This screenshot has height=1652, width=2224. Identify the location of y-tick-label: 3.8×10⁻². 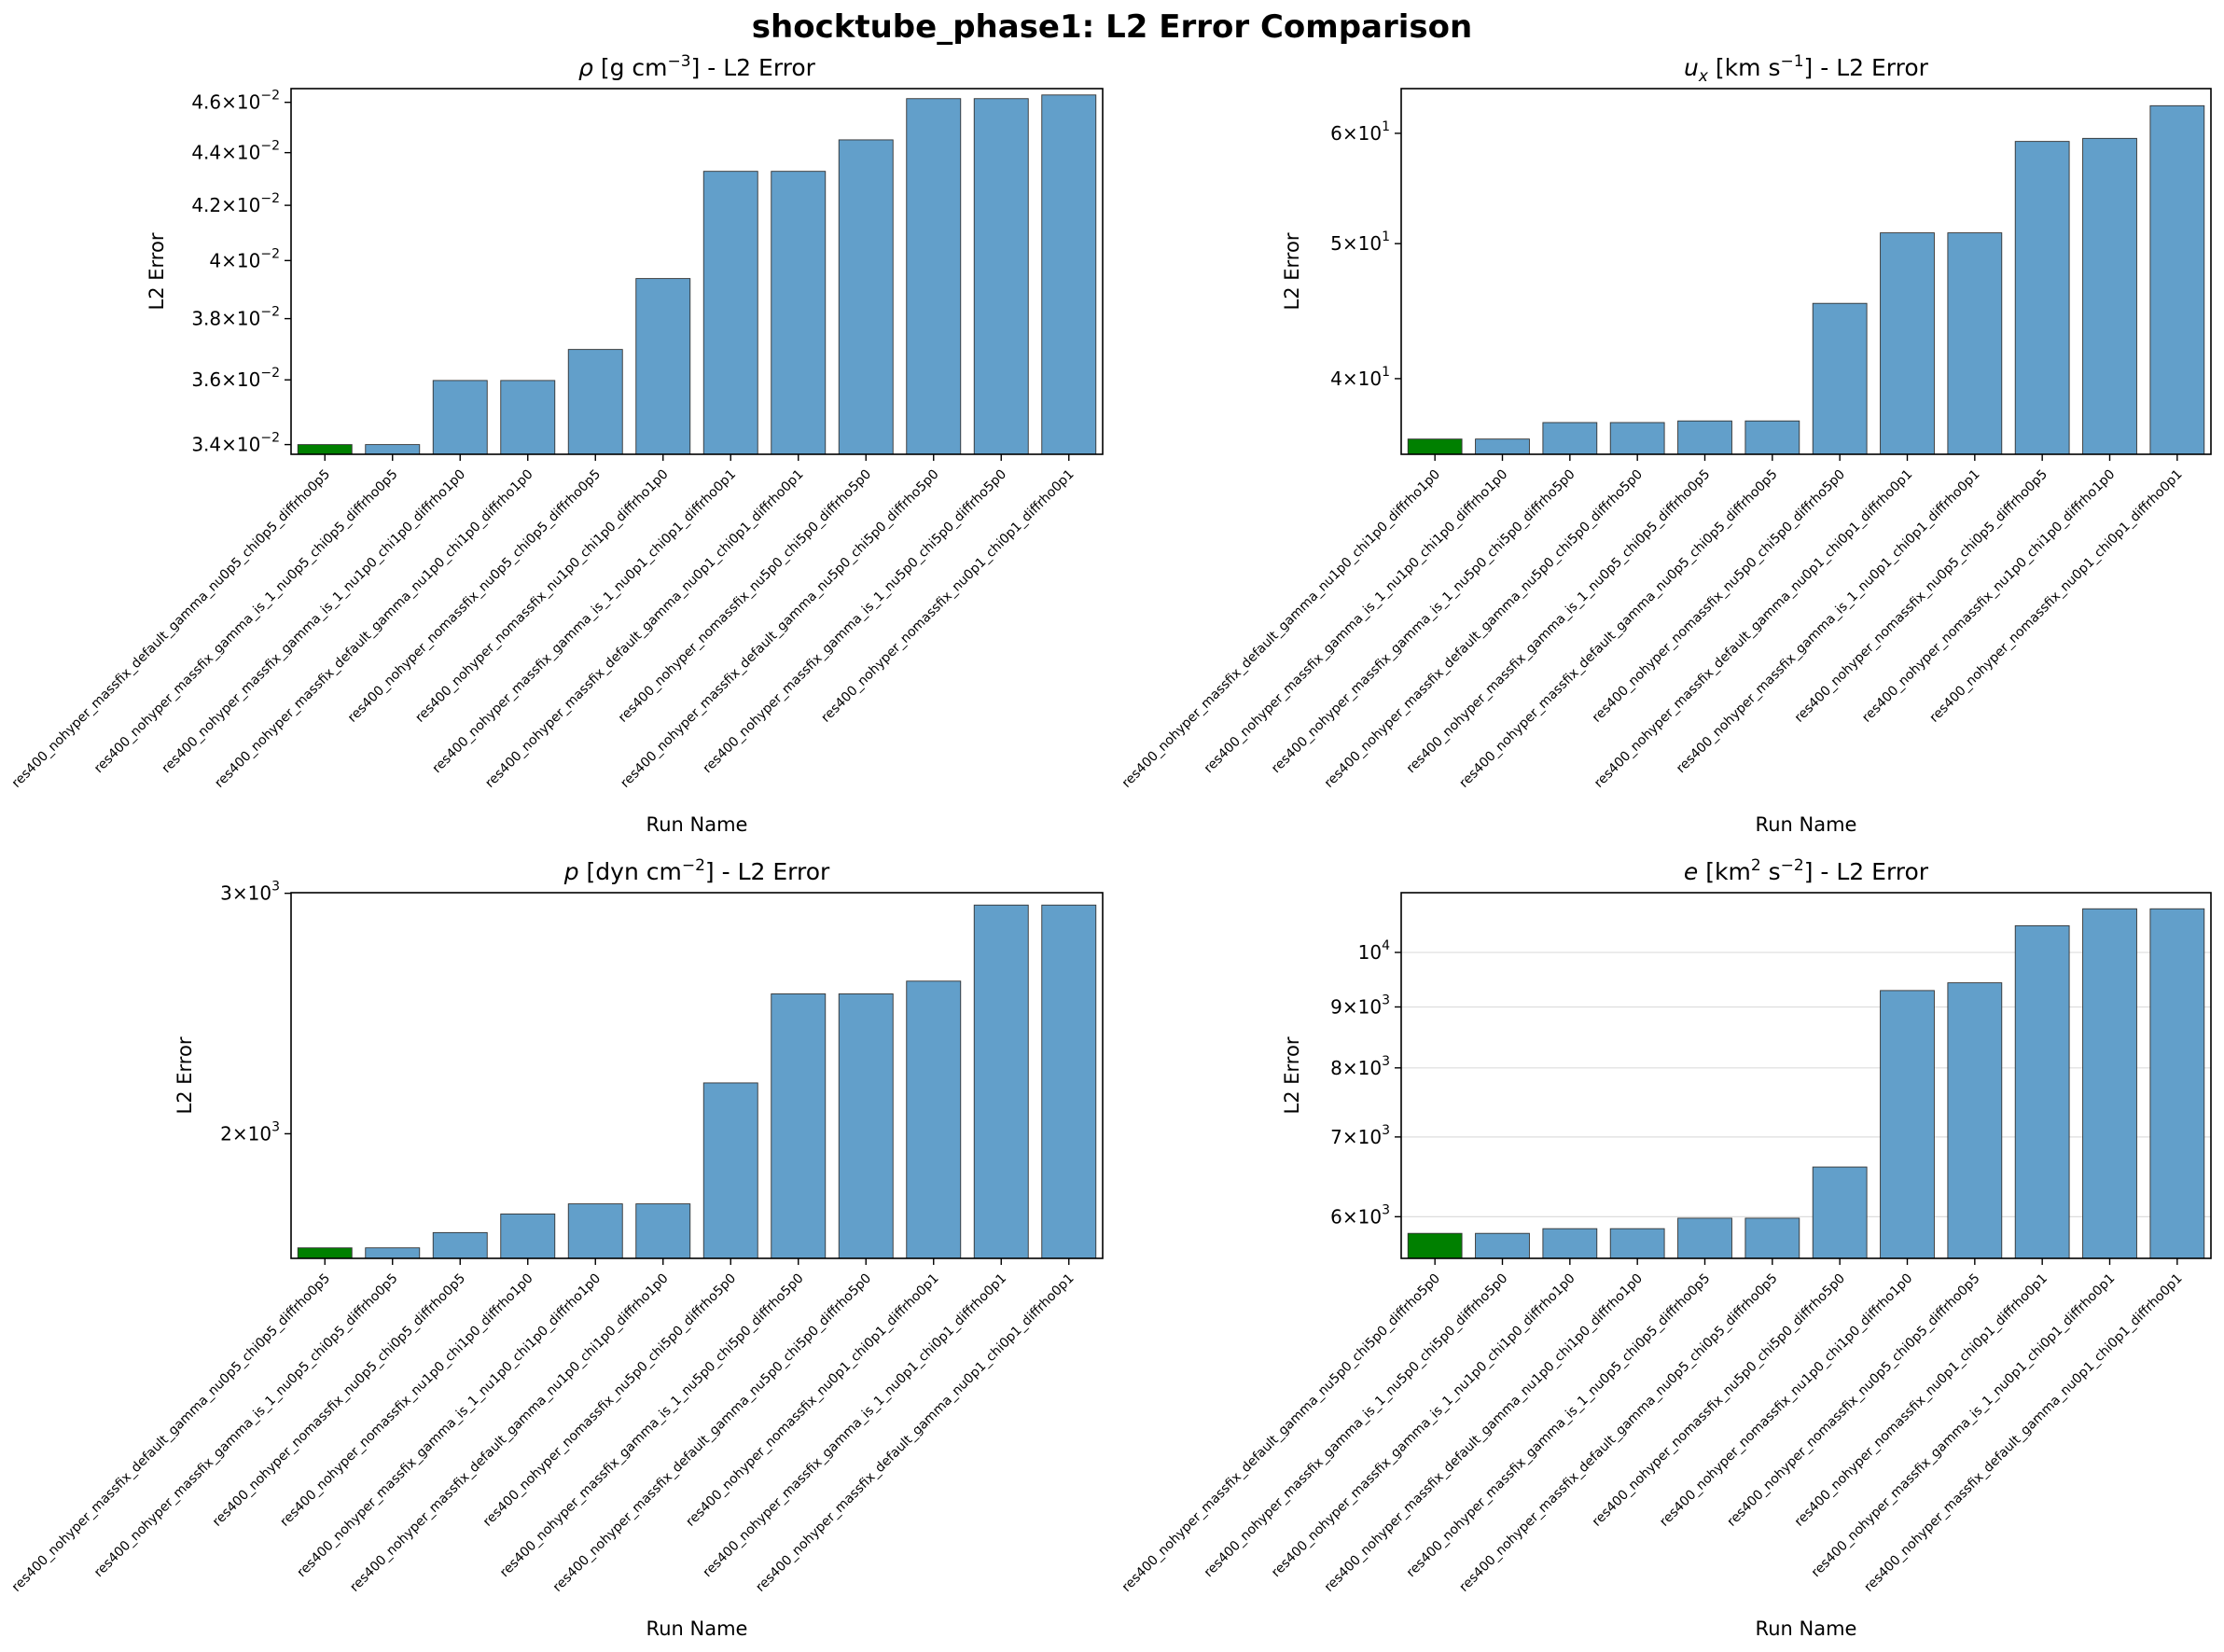
(235, 317).